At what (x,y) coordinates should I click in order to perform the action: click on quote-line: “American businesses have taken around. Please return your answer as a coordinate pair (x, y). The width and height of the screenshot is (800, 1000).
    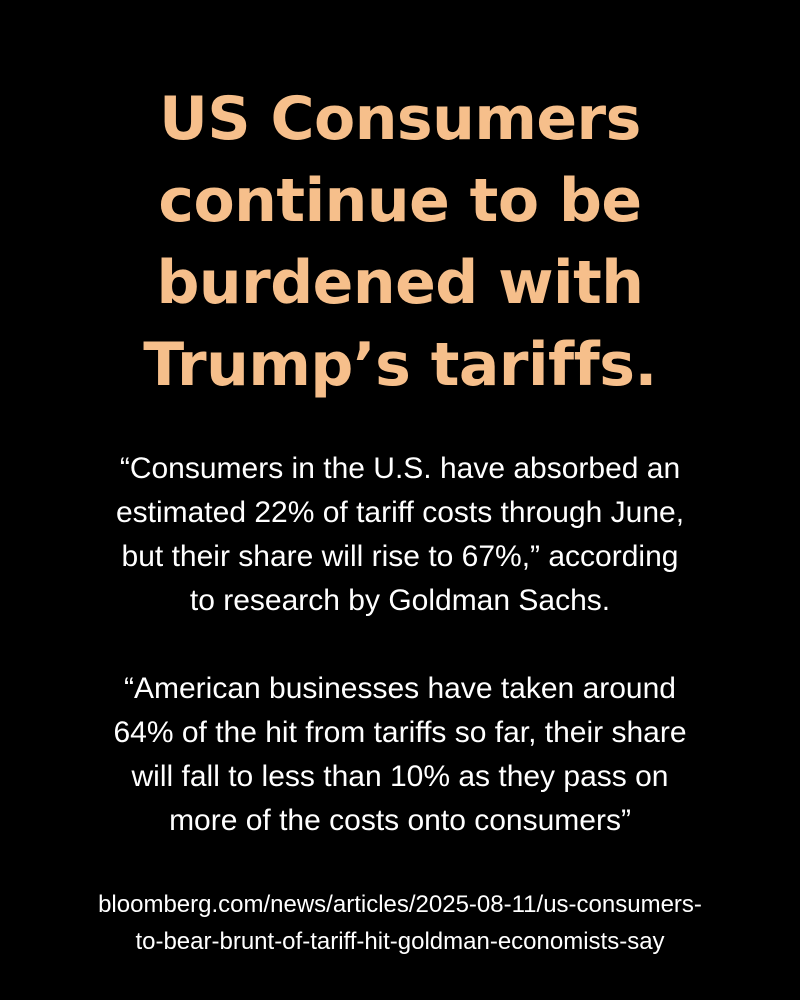
    Looking at the image, I should click on (400, 688).